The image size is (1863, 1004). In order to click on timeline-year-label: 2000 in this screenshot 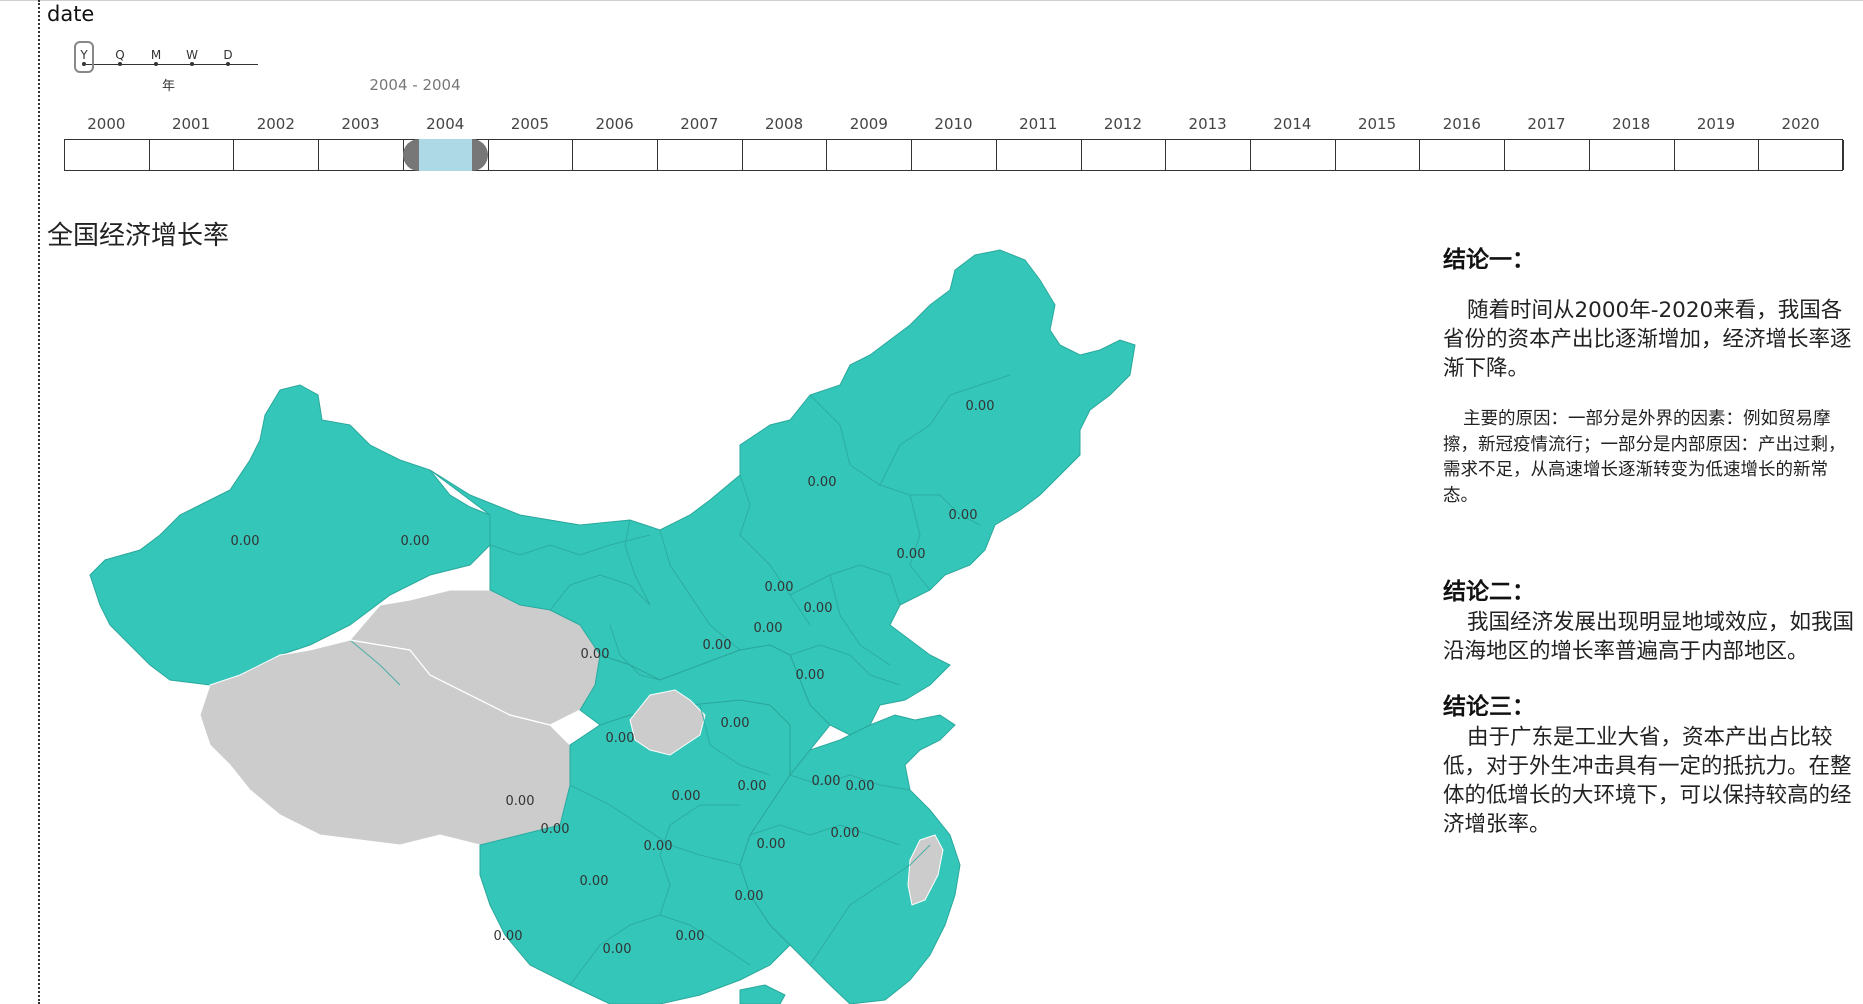, I will do `click(106, 124)`.